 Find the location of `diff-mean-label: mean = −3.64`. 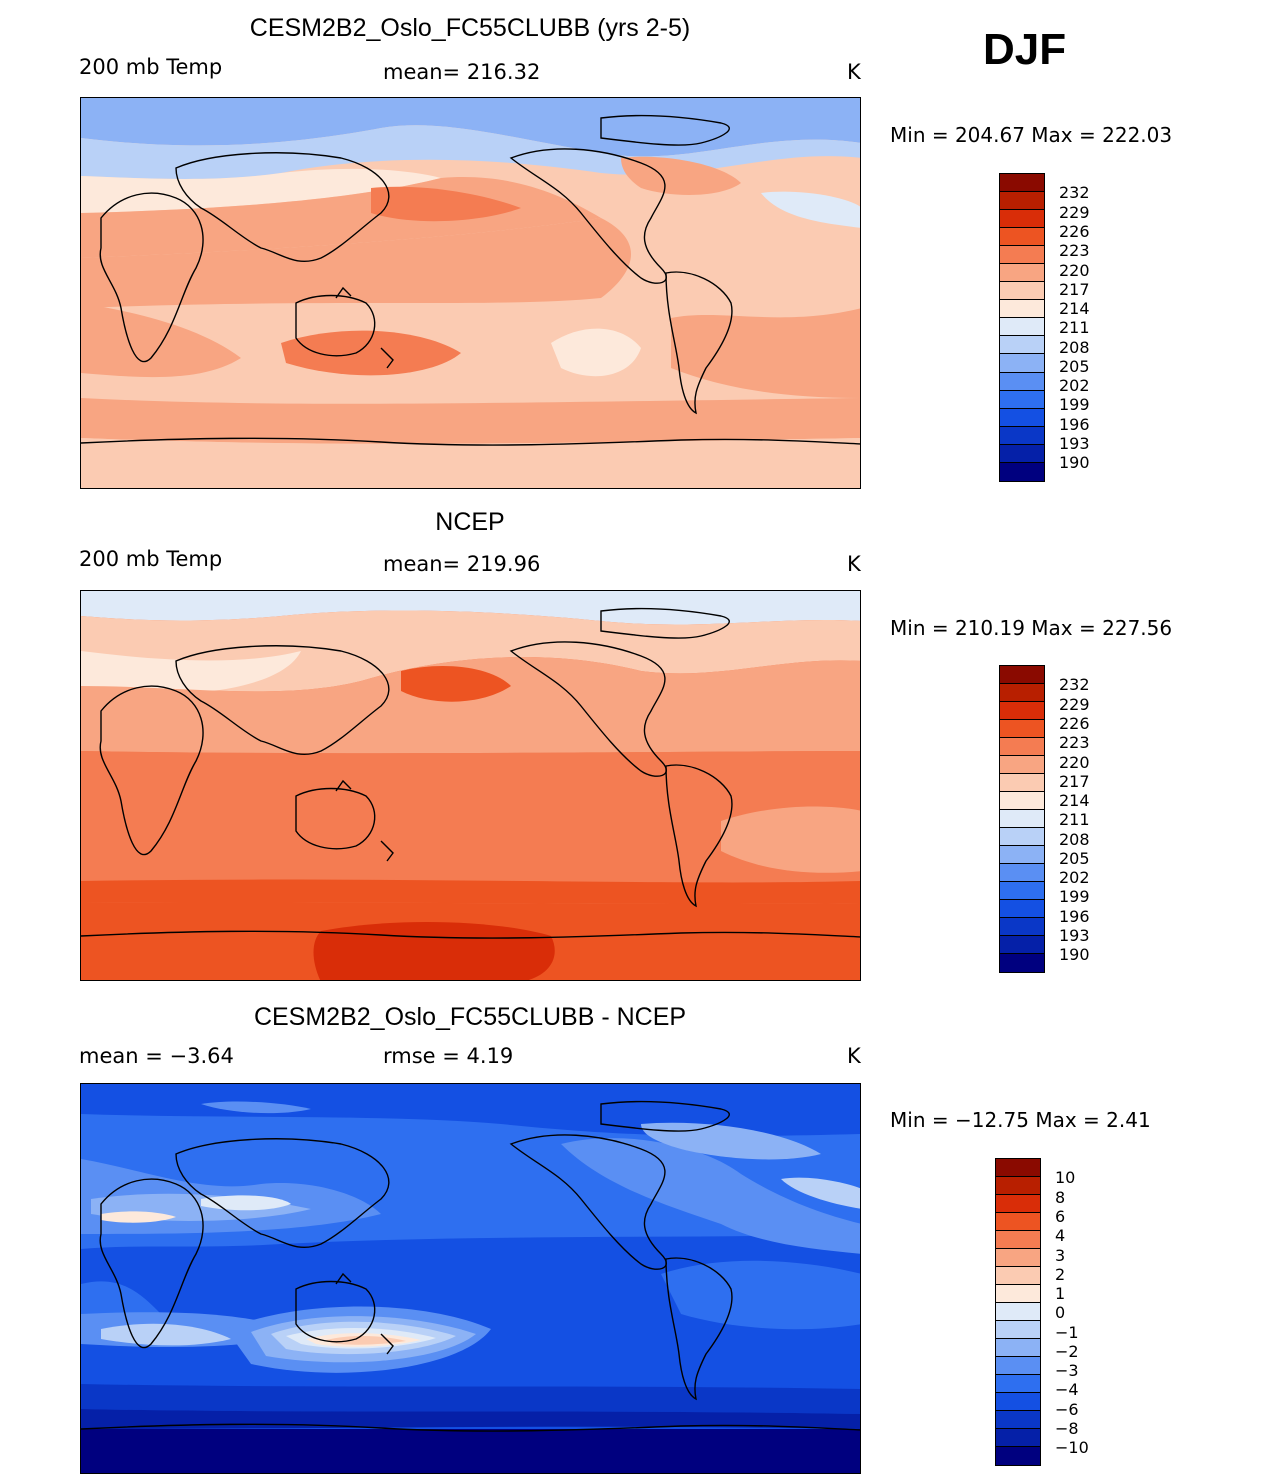

diff-mean-label: mean = −3.64 is located at coordinates (156, 1056).